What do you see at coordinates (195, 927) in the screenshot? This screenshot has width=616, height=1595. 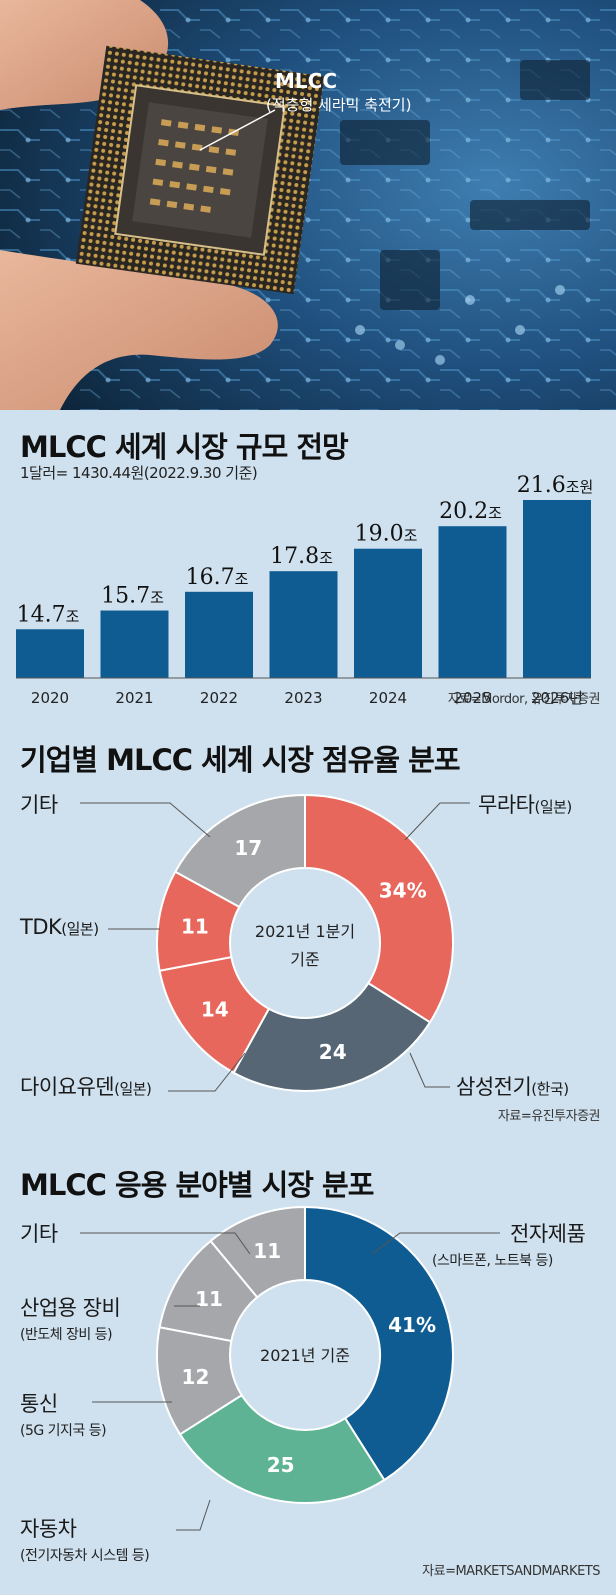 I see `slice-label-TDK: 11` at bounding box center [195, 927].